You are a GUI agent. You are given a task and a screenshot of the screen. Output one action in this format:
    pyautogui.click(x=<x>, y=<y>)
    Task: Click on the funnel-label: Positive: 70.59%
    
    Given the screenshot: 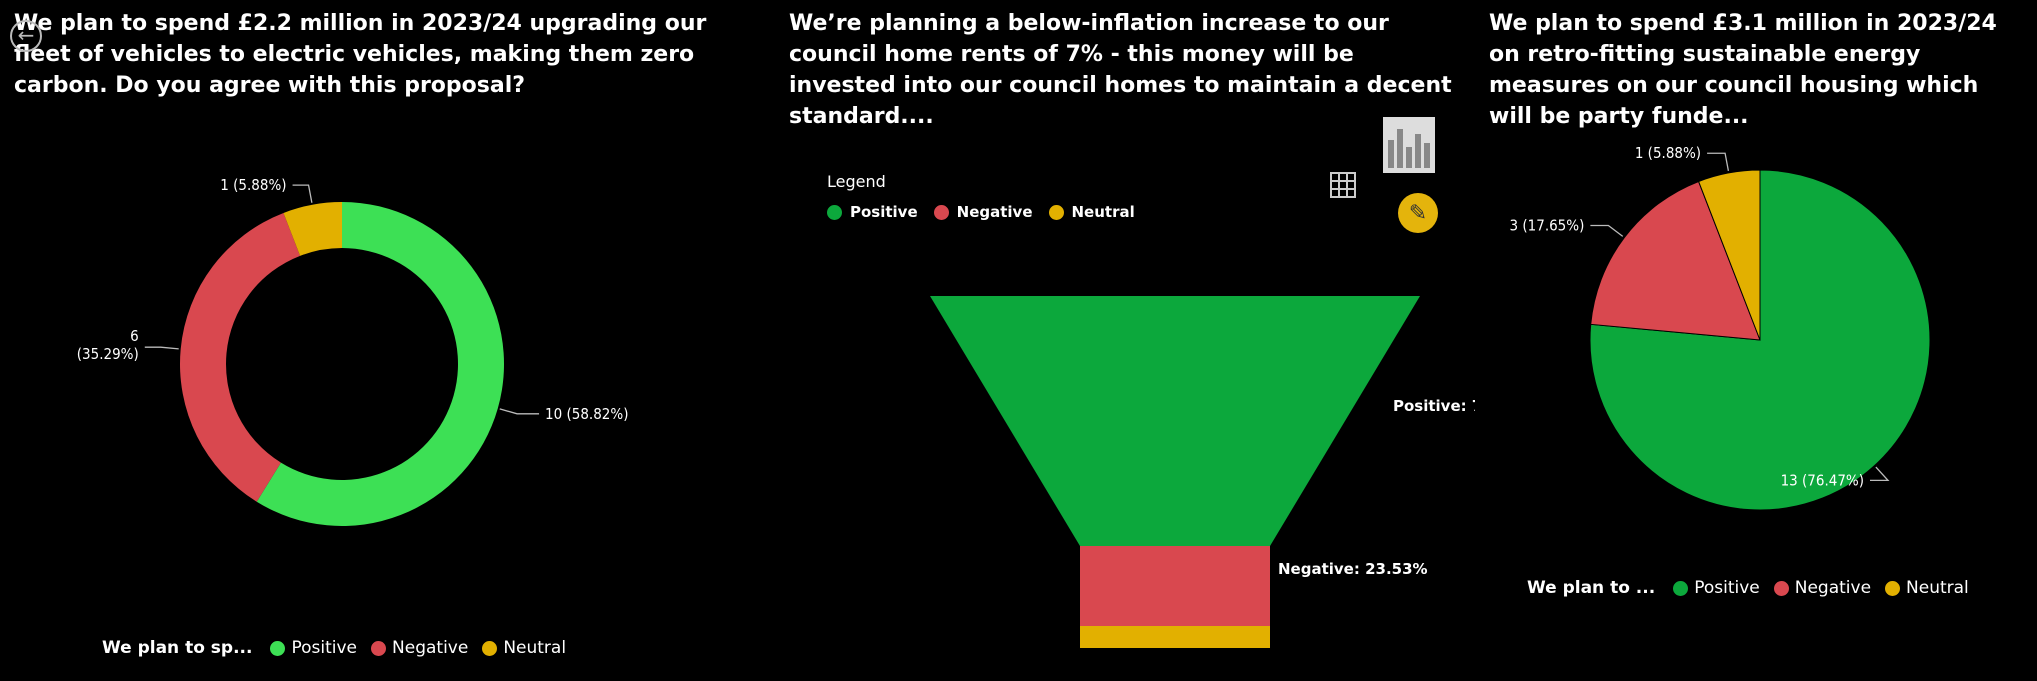 What is the action you would take?
    pyautogui.click(x=1434, y=406)
    